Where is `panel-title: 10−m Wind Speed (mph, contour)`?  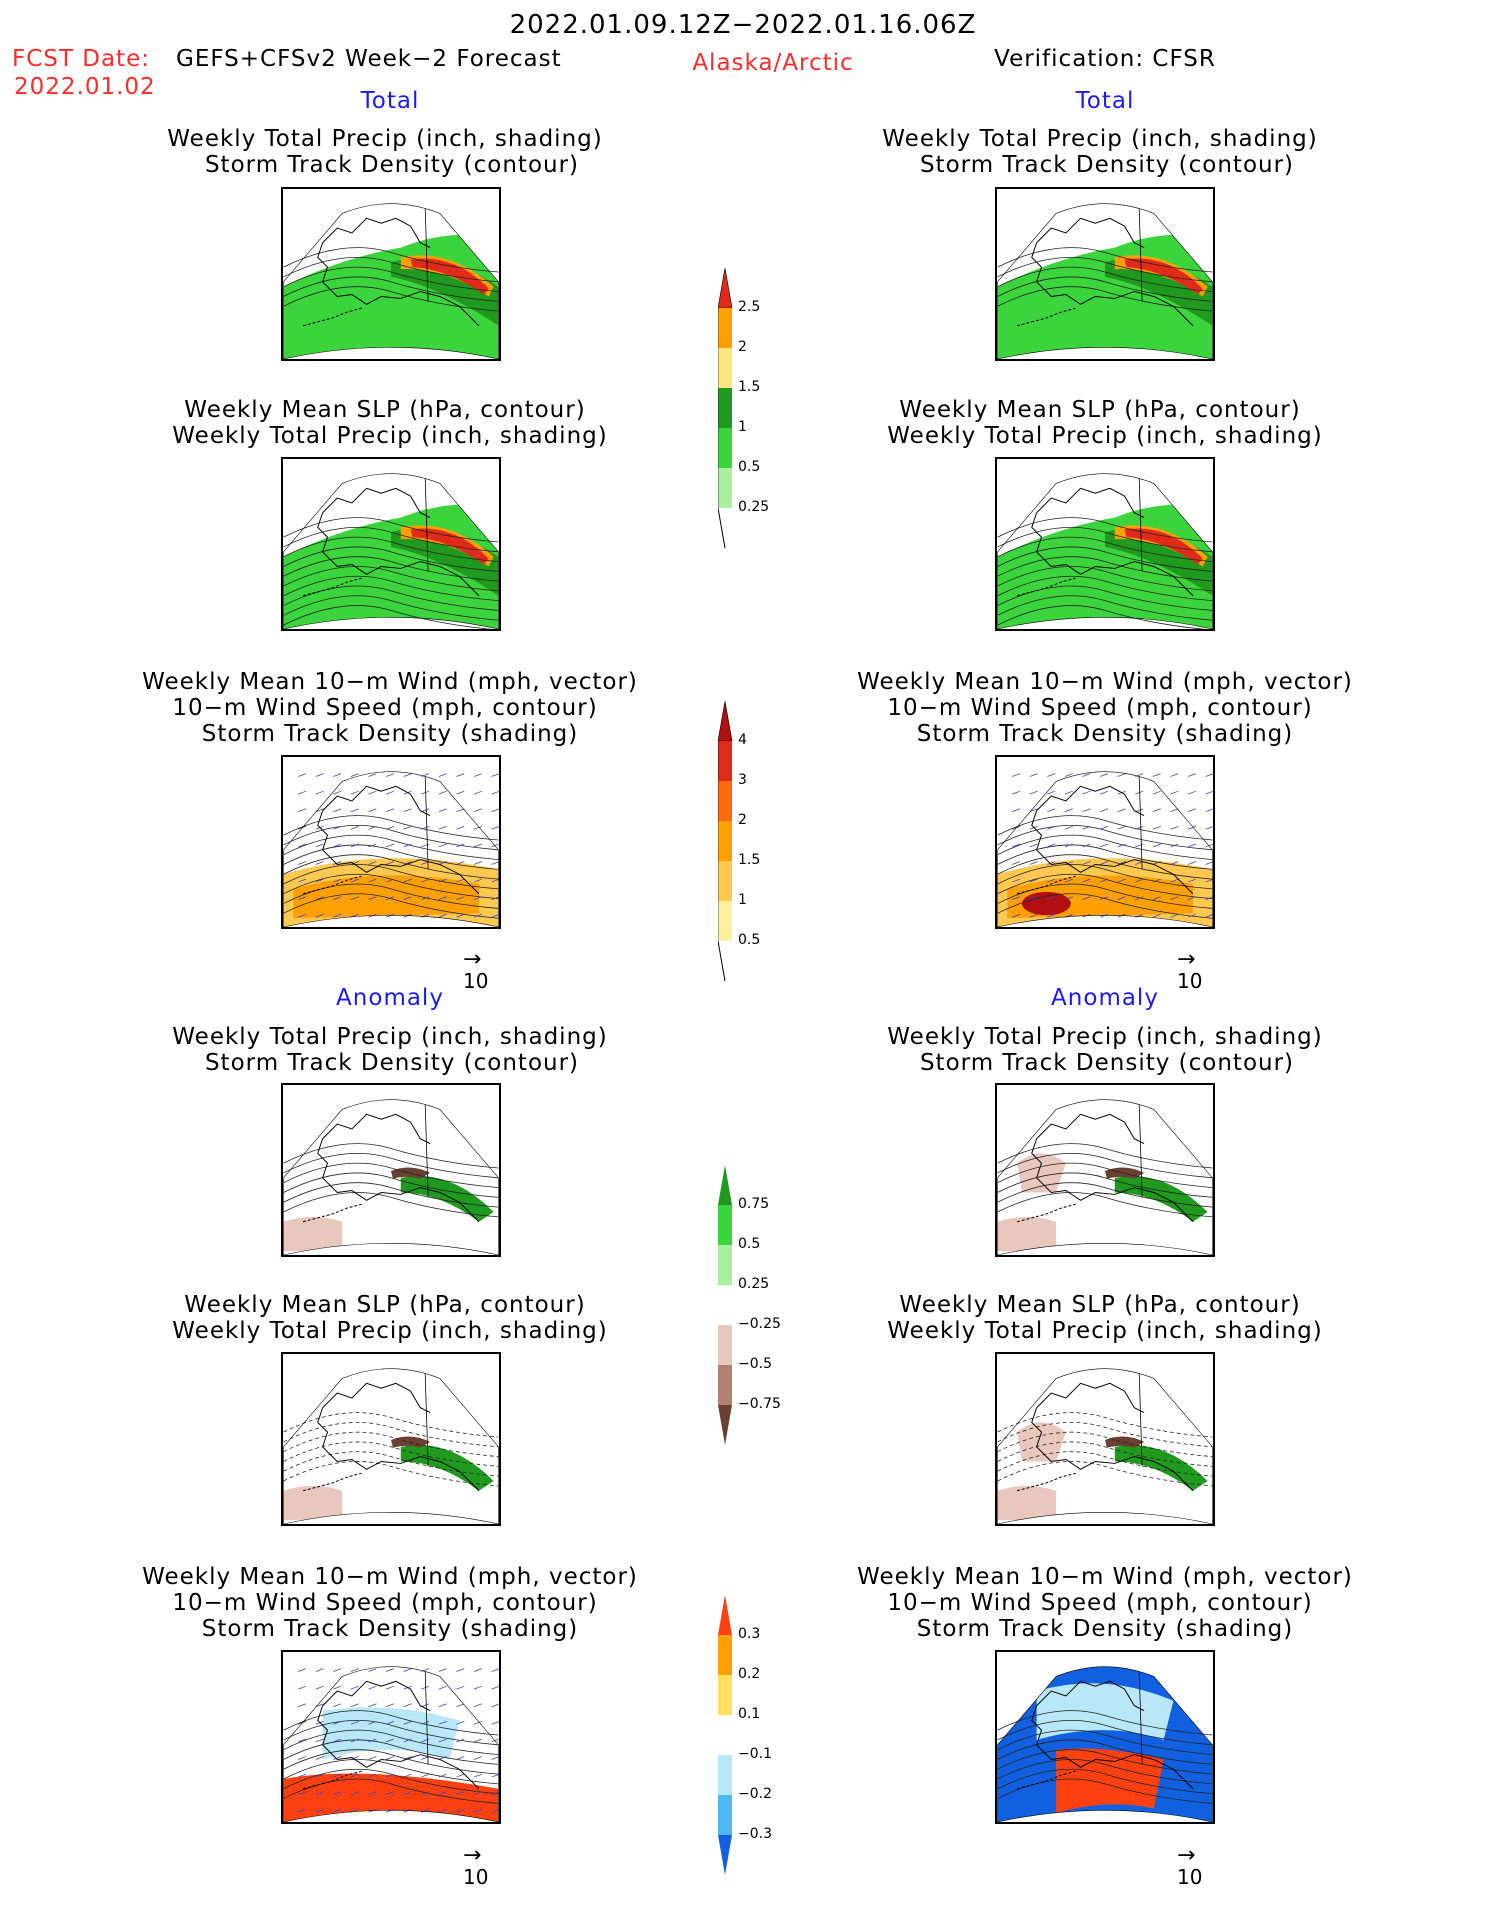
panel-title: 10−m Wind Speed (mph, contour) is located at coordinates (385, 708).